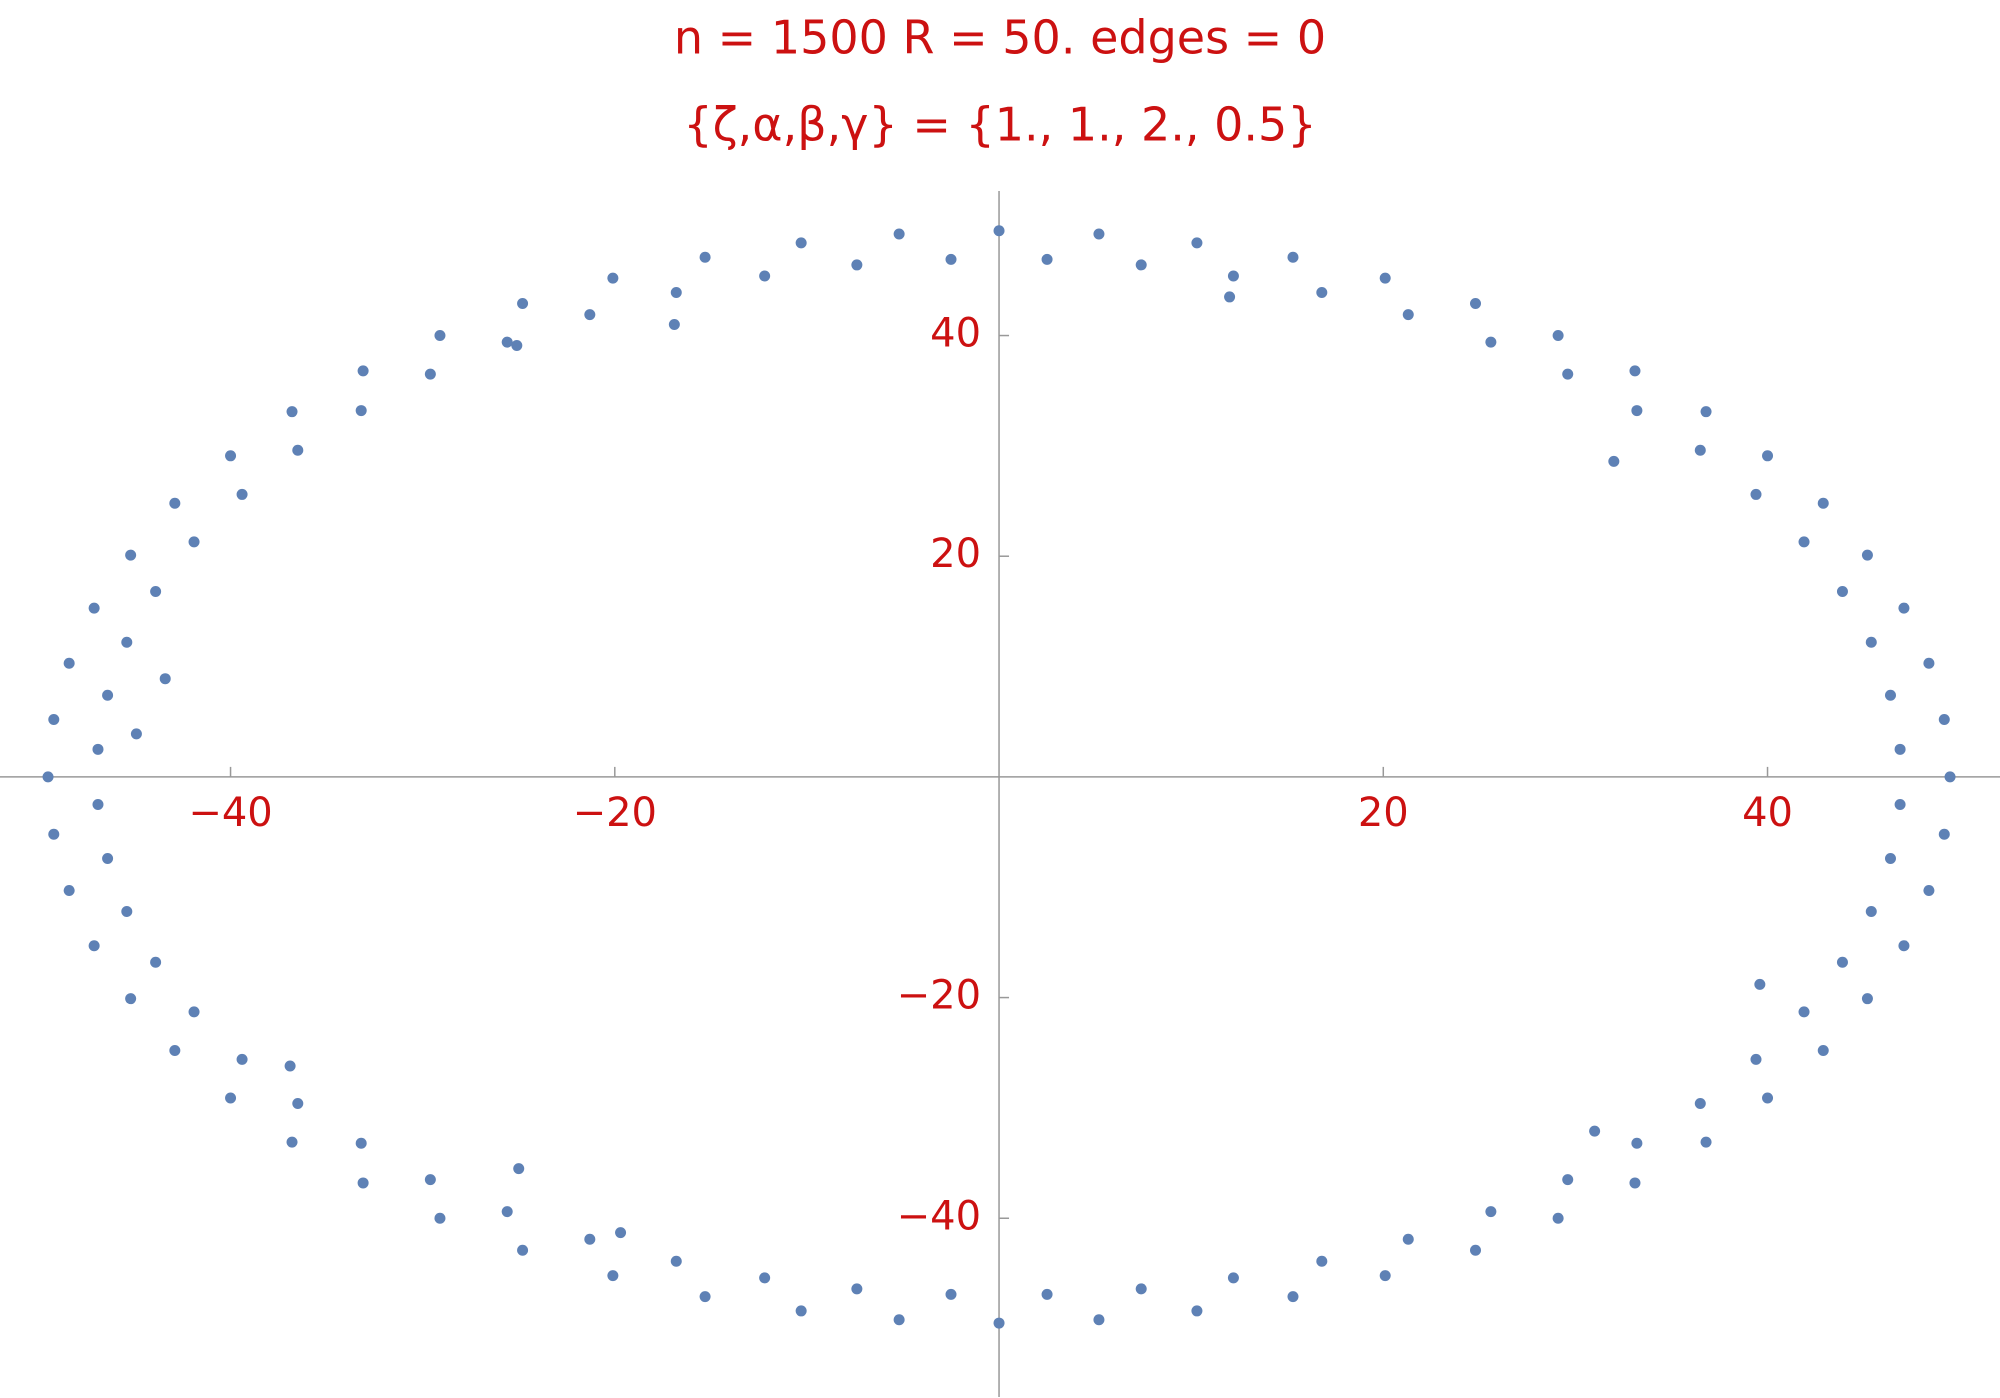  Describe the element at coordinates (955, 334) in the screenshot. I see `y-tick-label: 40` at that location.